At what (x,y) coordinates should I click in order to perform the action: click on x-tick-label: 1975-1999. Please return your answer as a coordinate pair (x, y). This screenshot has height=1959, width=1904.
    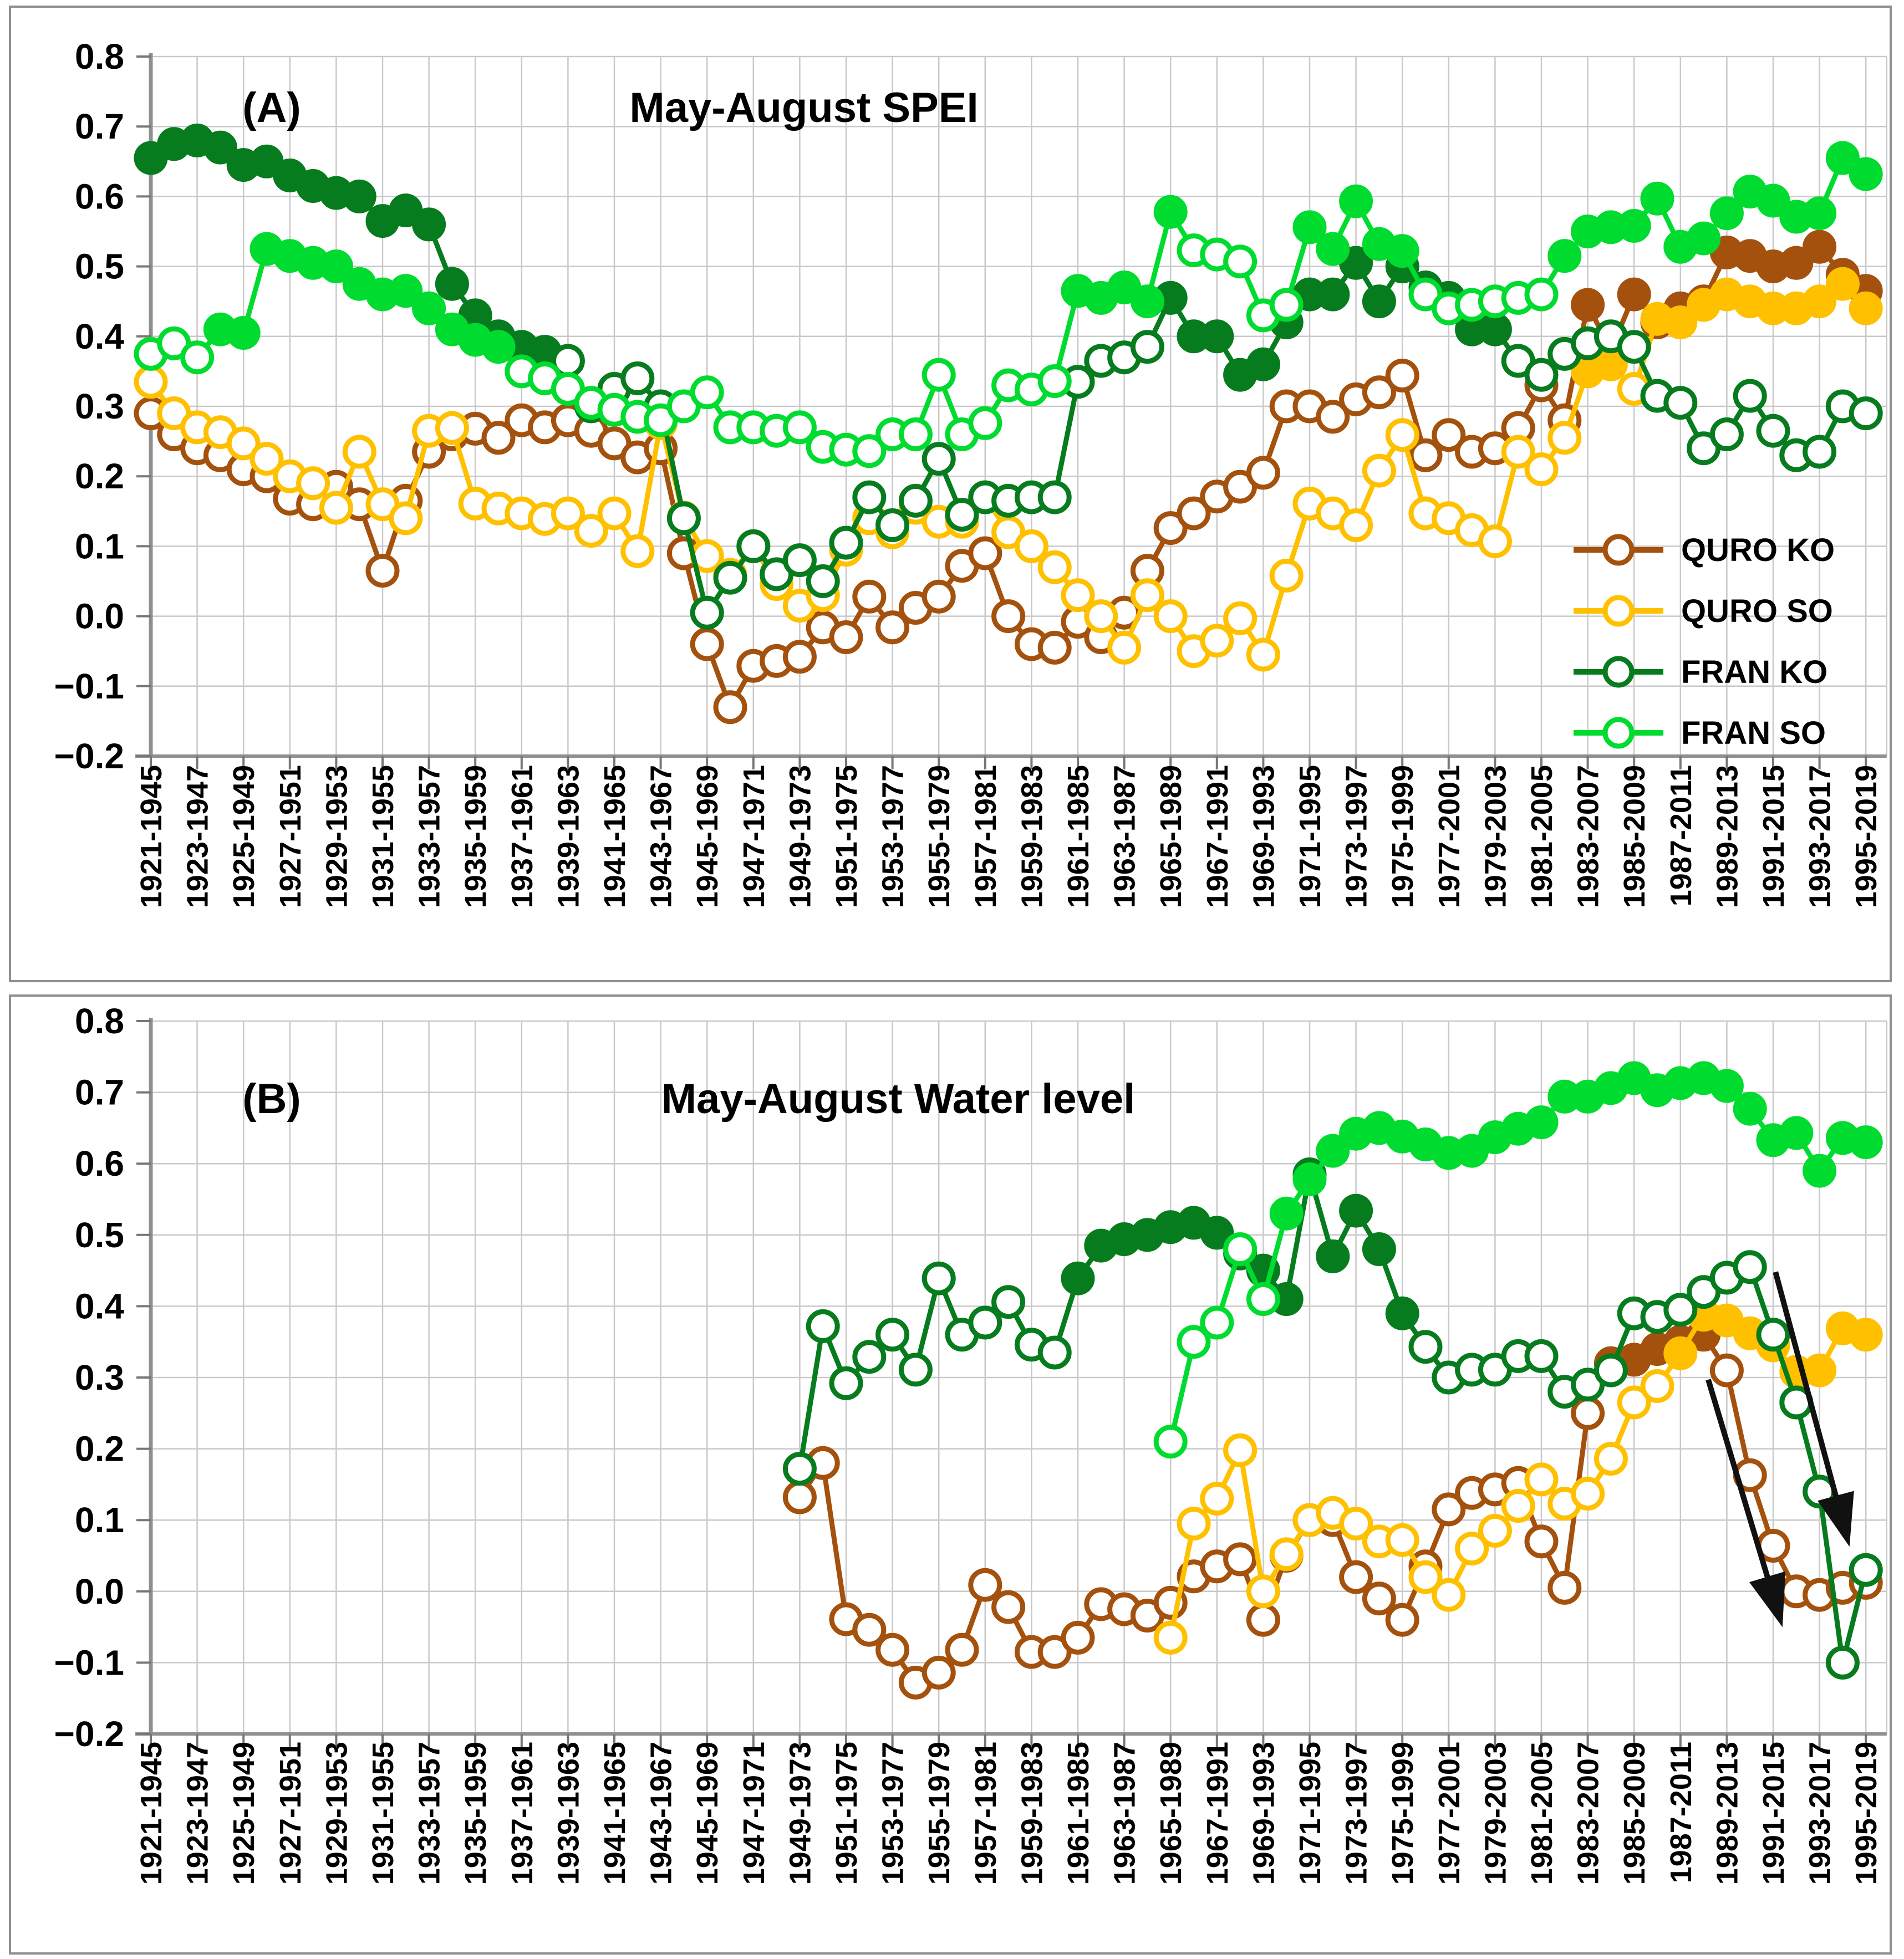
    Looking at the image, I should click on (1402, 1813).